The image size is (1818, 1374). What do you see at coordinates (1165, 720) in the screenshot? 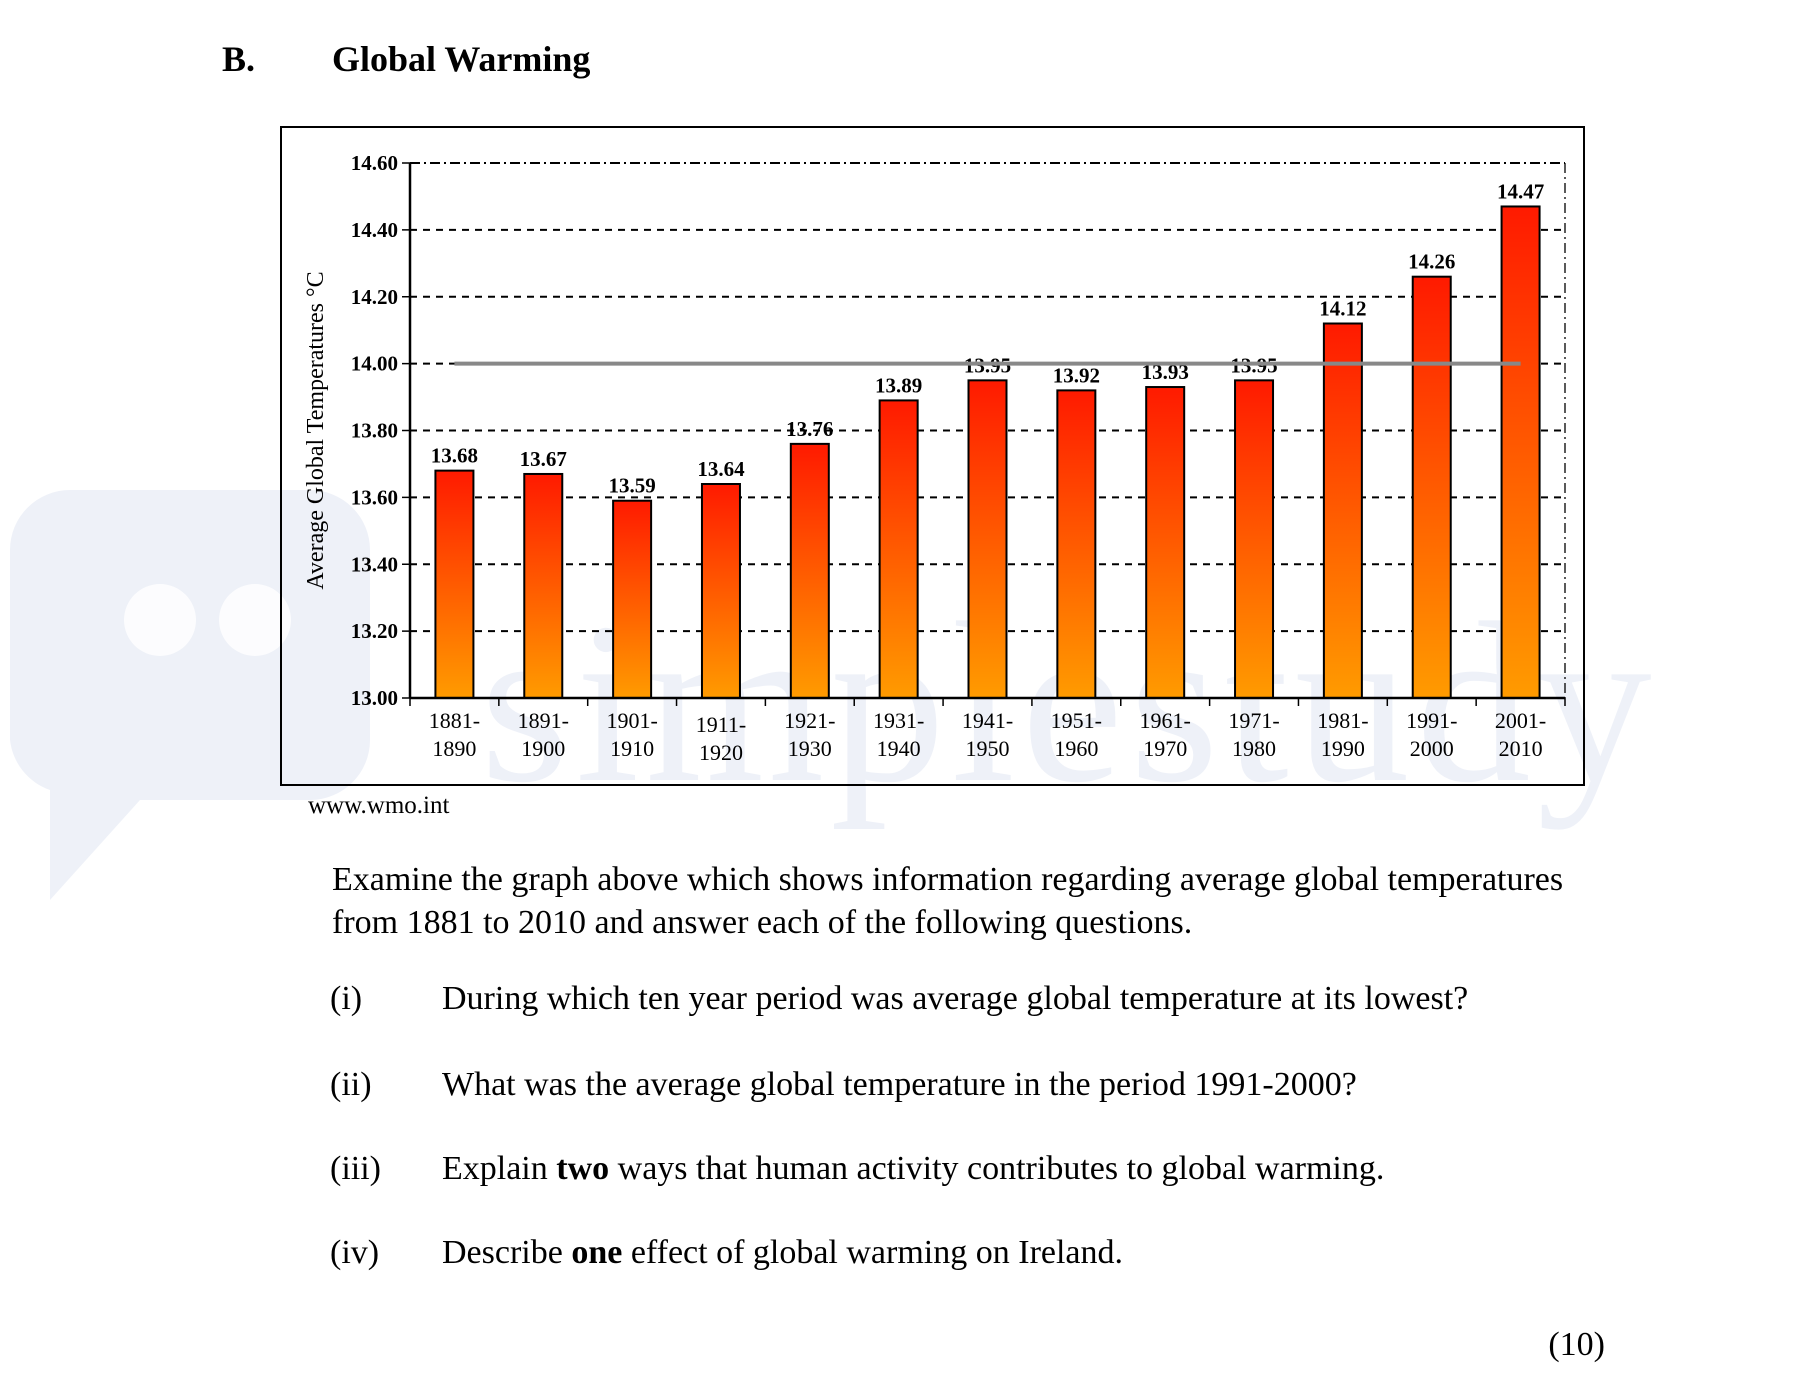
I see `x-category-label-start: 1961-` at bounding box center [1165, 720].